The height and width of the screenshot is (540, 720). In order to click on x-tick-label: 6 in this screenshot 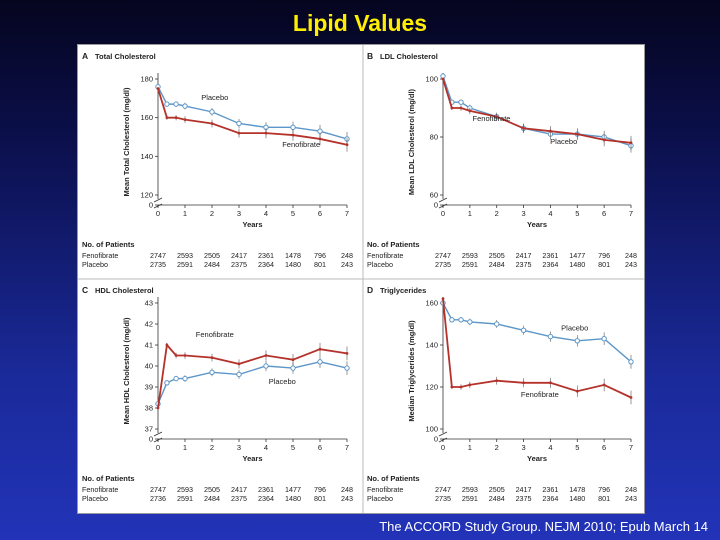, I will do `click(320, 447)`.